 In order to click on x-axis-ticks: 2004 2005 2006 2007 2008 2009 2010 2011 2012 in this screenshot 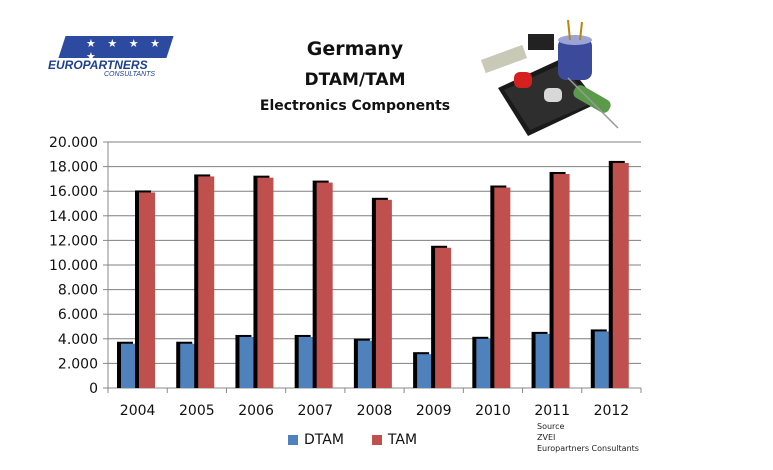, I will do `click(374, 411)`.